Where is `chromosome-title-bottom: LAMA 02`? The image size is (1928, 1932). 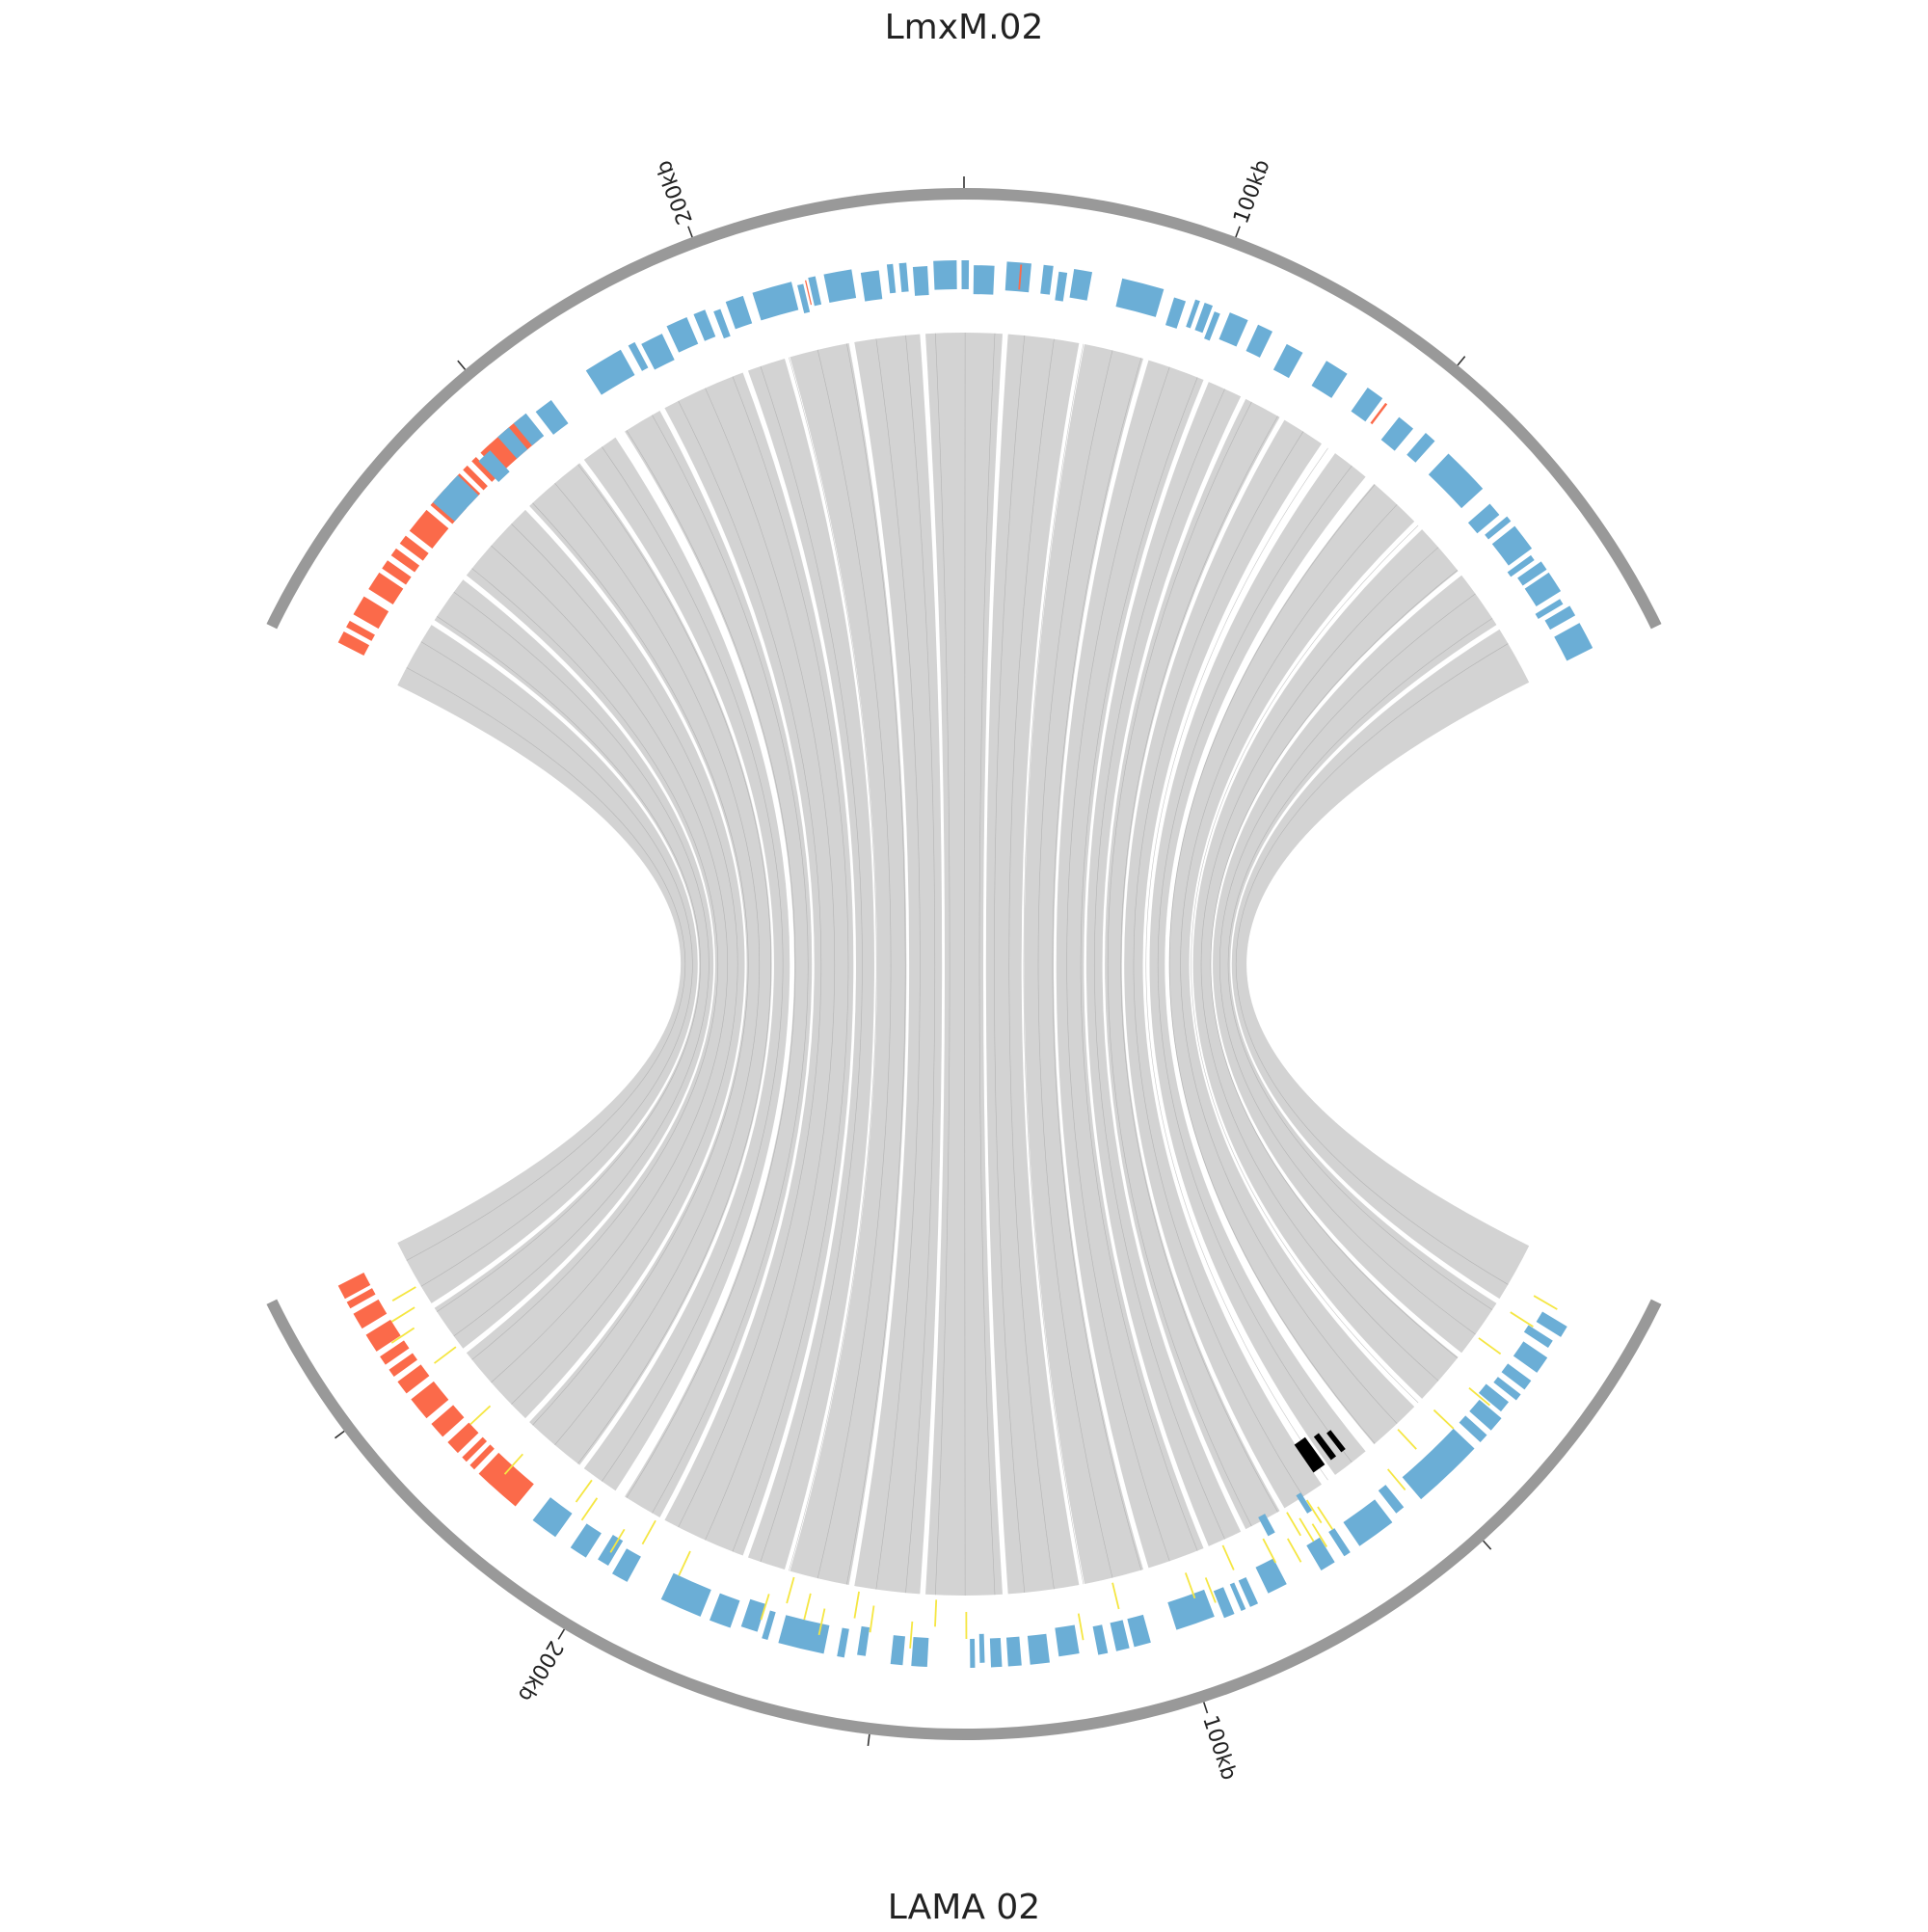
chromosome-title-bottom: LAMA 02 is located at coordinates (964, 1908).